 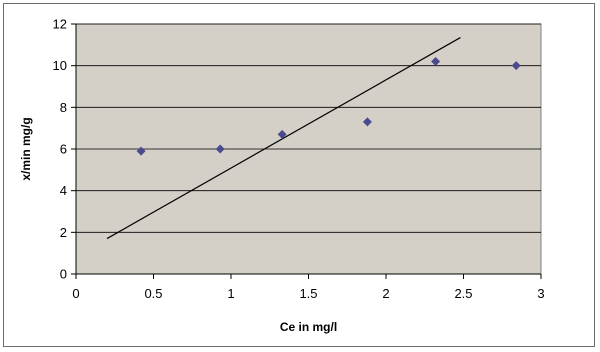 I want to click on y-tick-label: 0, so click(x=63, y=274).